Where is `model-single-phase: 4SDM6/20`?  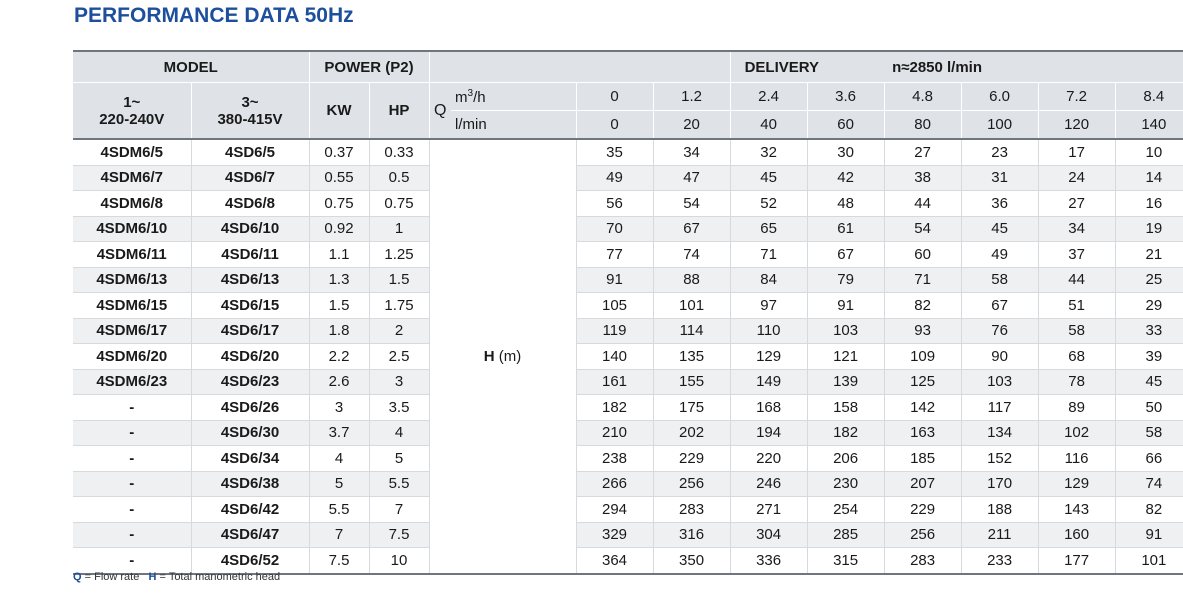
model-single-phase: 4SDM6/20 is located at coordinates (132, 356).